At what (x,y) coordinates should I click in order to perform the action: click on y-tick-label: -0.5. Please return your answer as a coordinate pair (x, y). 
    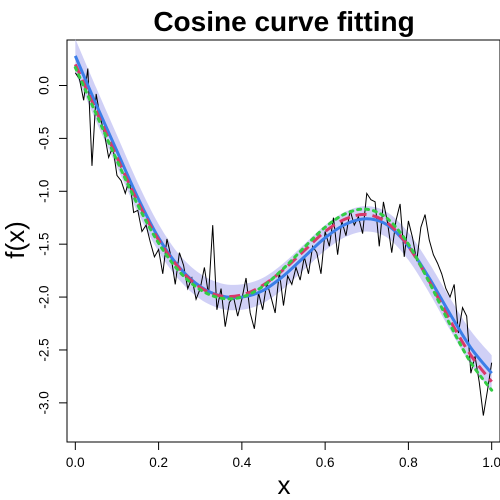
    Looking at the image, I should click on (44, 138).